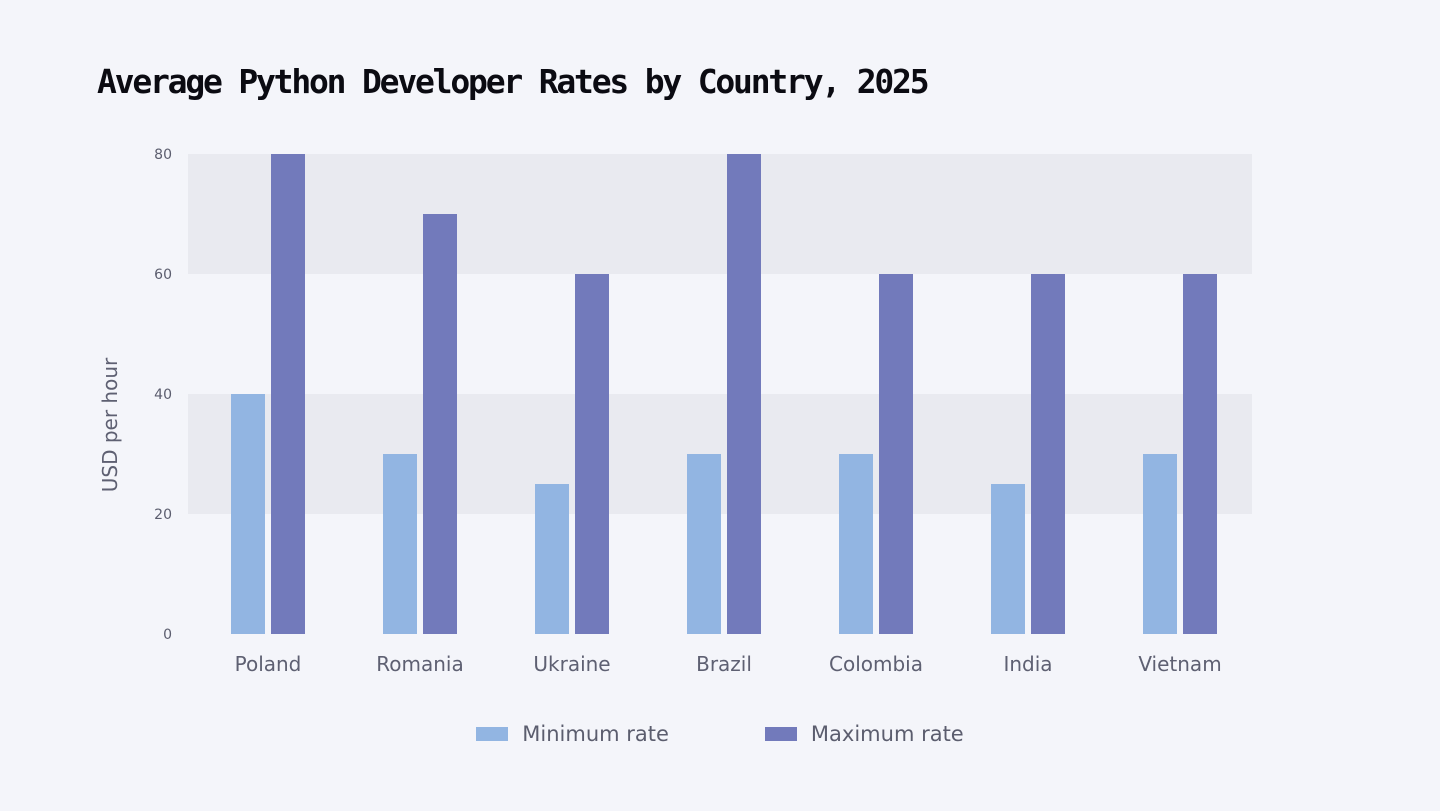  What do you see at coordinates (1200, 454) in the screenshot?
I see `bar-vietnam-maximum` at bounding box center [1200, 454].